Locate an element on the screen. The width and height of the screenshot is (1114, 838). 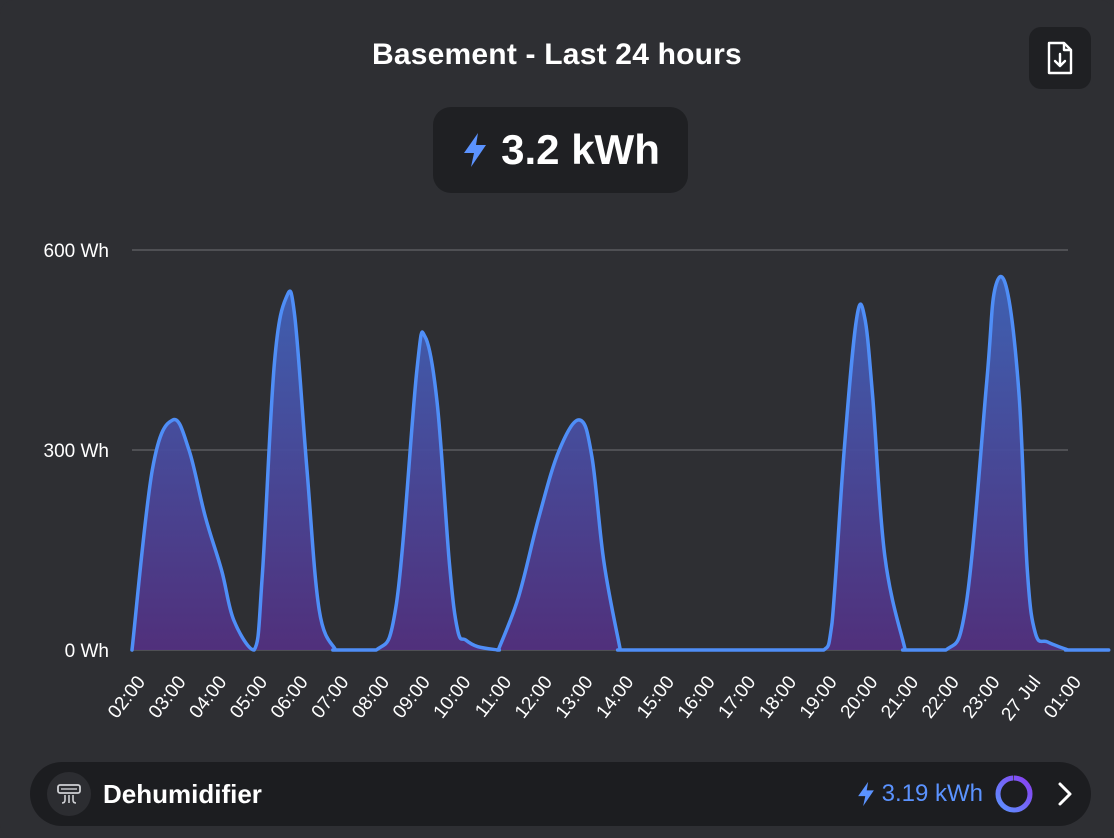
x-tick-label: 08:00 is located at coordinates (371, 697).